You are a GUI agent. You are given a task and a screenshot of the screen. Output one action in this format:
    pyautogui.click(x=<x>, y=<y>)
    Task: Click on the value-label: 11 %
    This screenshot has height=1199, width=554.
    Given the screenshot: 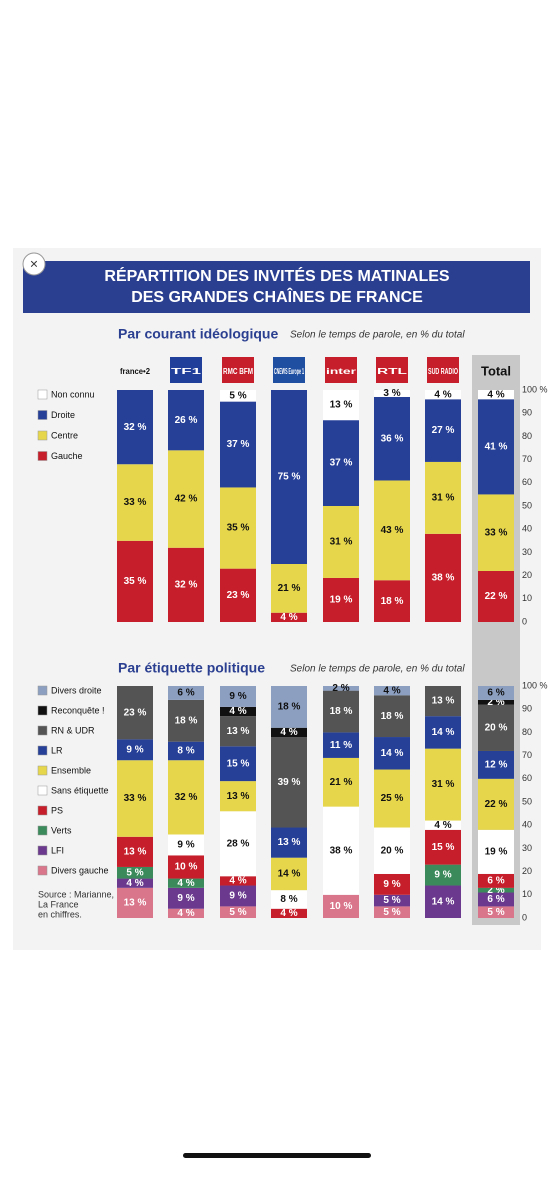 What is the action you would take?
    pyautogui.click(x=341, y=745)
    